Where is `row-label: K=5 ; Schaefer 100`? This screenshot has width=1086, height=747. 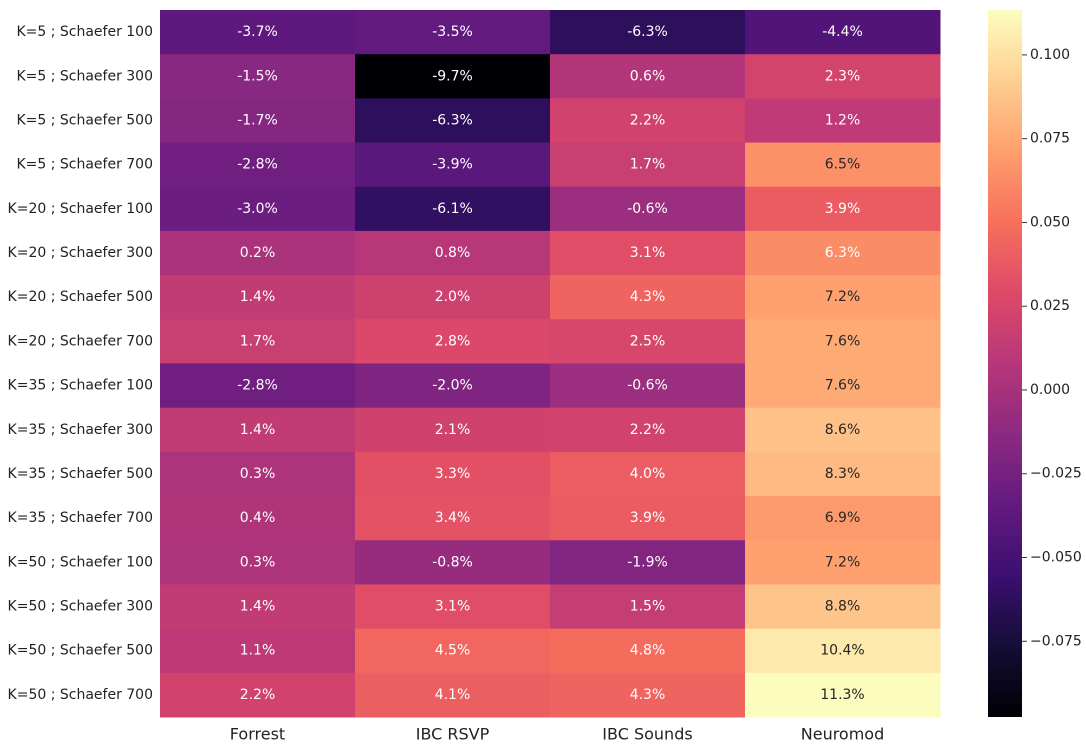 row-label: K=5 ; Schaefer 100 is located at coordinates (84, 32).